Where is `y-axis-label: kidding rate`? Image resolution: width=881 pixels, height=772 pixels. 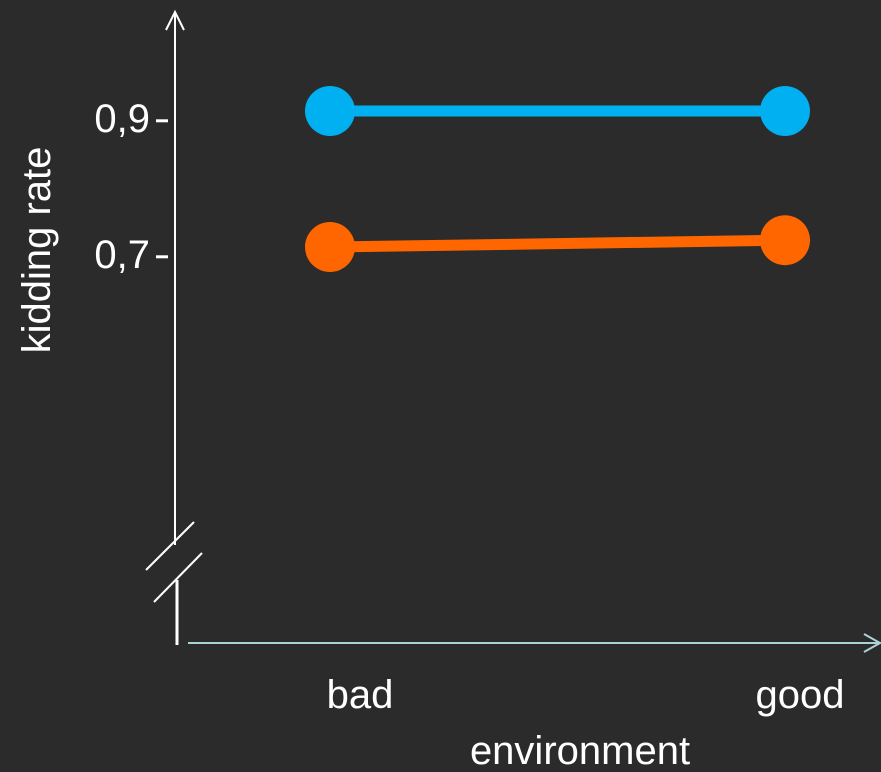
y-axis-label: kidding rate is located at coordinates (37, 250).